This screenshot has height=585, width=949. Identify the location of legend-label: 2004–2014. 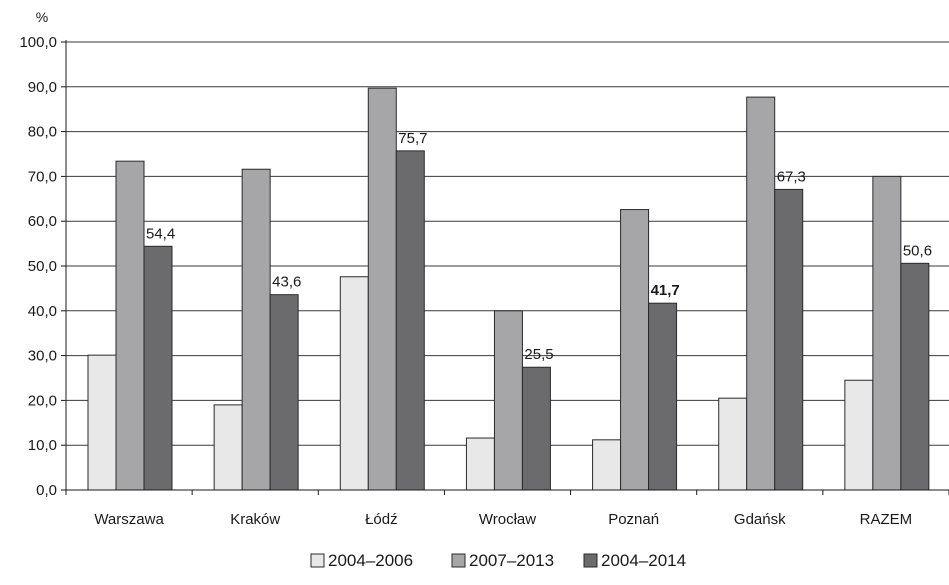
(643, 560).